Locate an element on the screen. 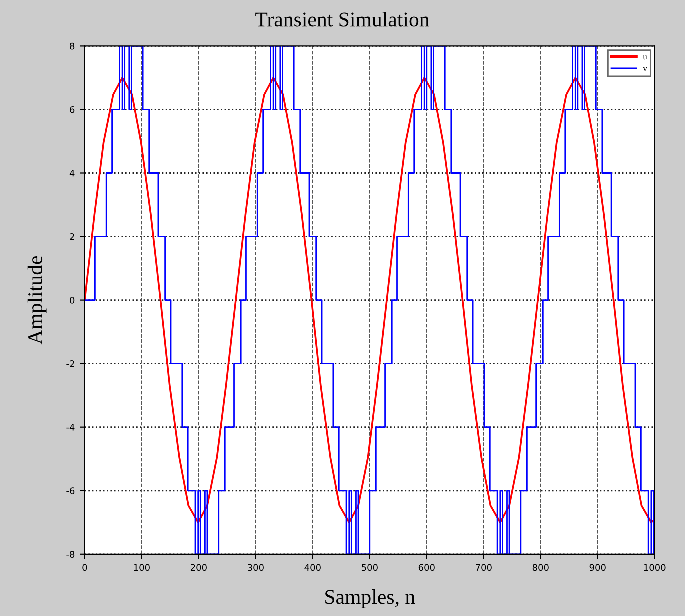  y-tick-label: 4 is located at coordinates (72, 173).